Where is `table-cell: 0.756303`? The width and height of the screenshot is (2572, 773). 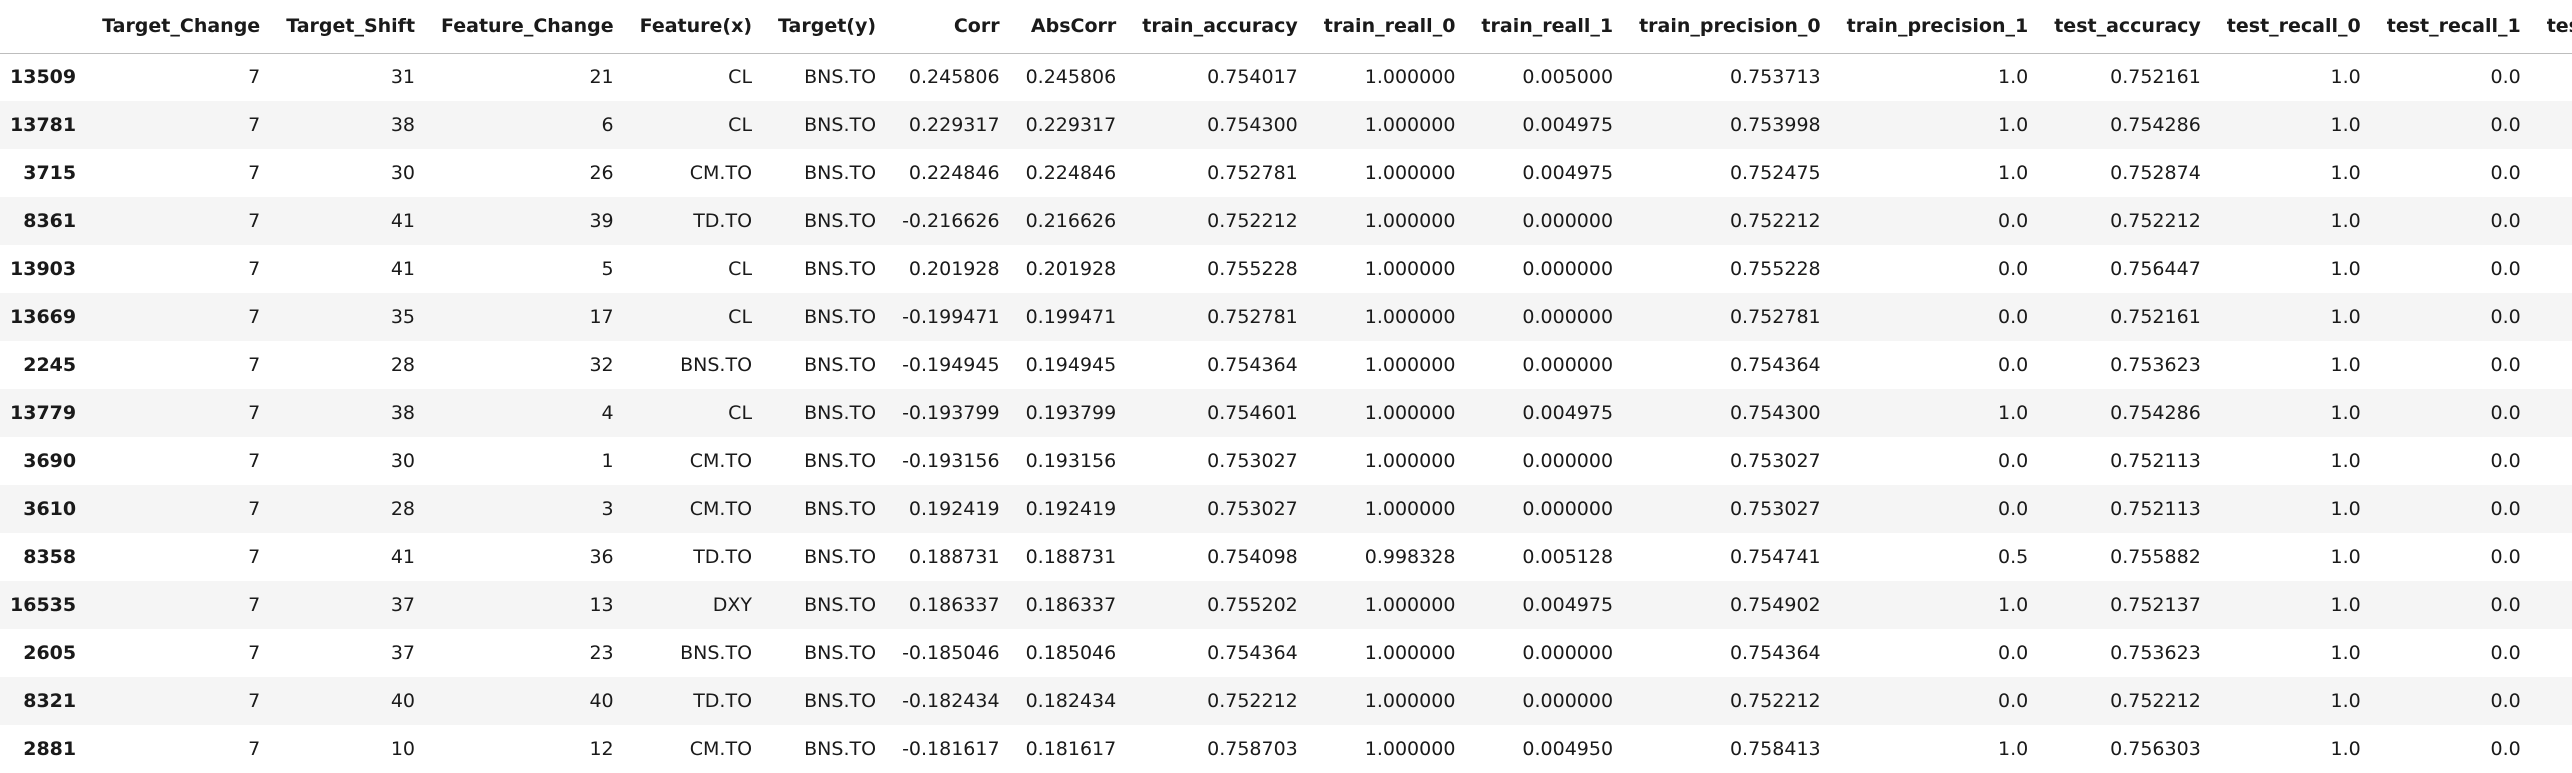
table-cell: 0.756303 is located at coordinates (2155, 749).